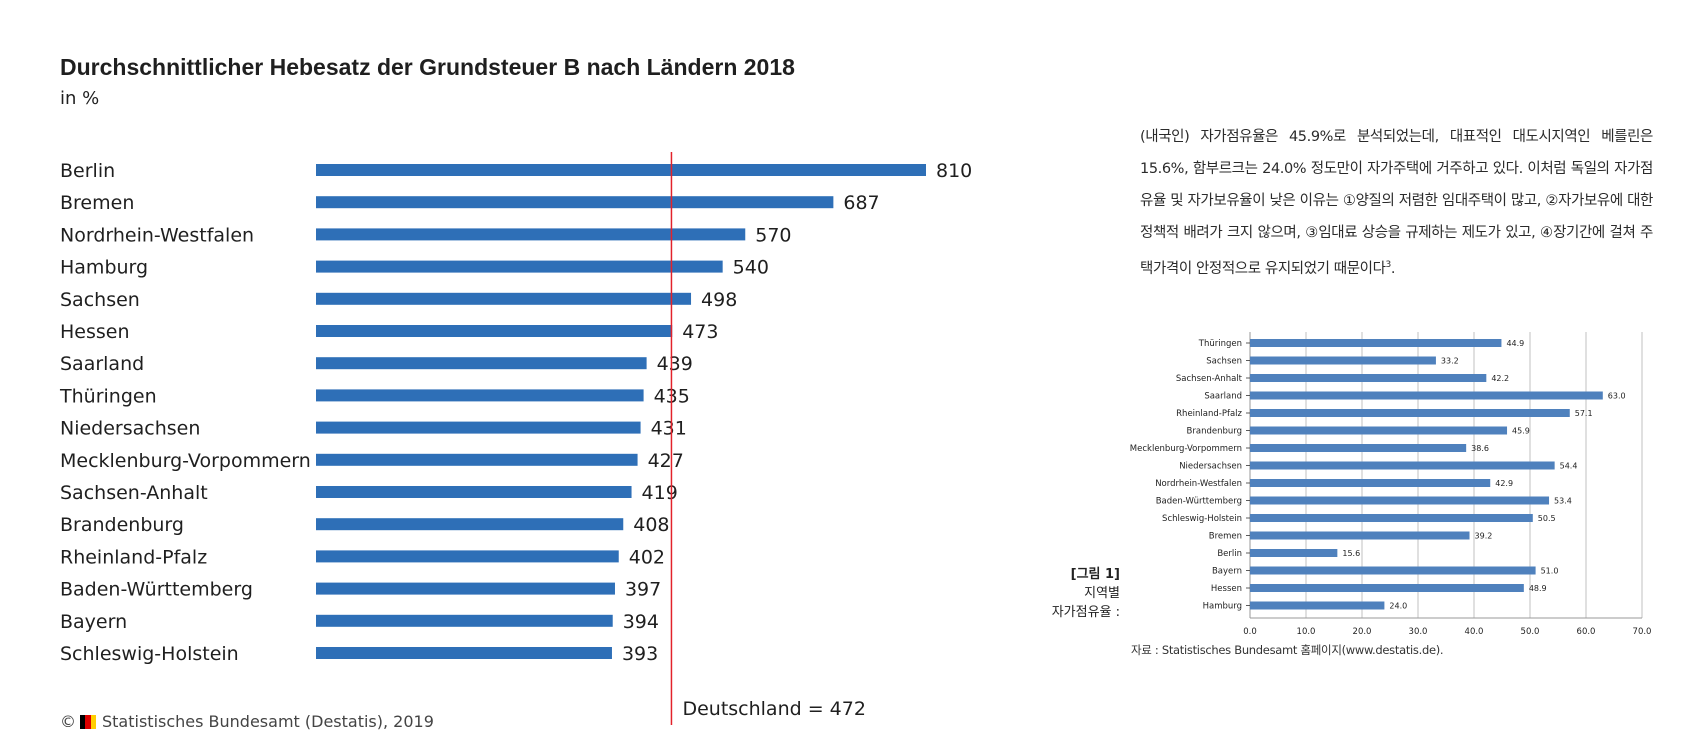 Image resolution: width=1690 pixels, height=756 pixels. I want to click on value-label: 53.4, so click(1563, 501).